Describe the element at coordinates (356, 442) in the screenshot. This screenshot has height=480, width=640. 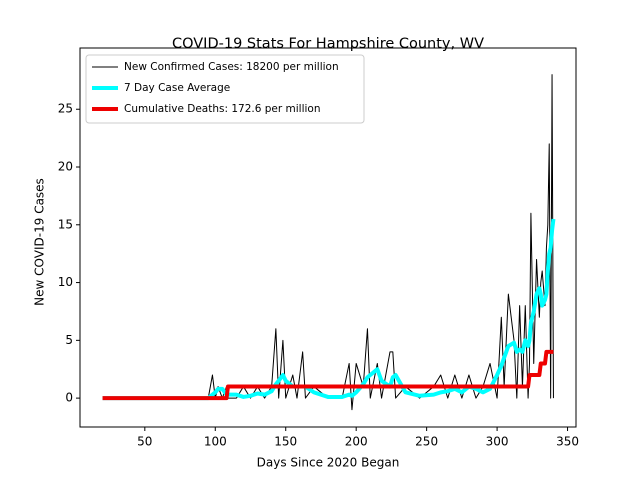
I see `x-tick-label: 200` at that location.